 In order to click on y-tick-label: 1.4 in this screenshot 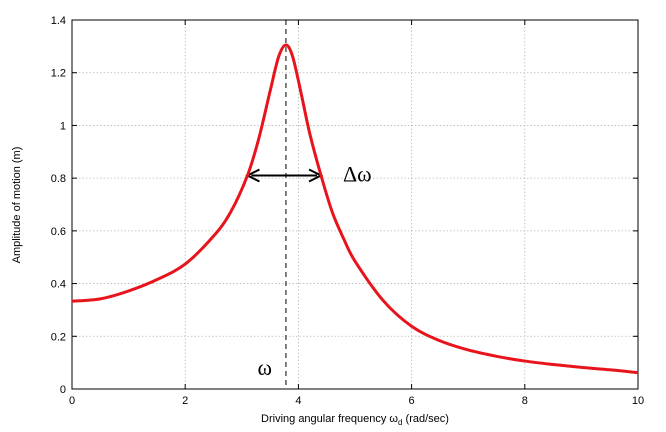, I will do `click(58, 21)`.